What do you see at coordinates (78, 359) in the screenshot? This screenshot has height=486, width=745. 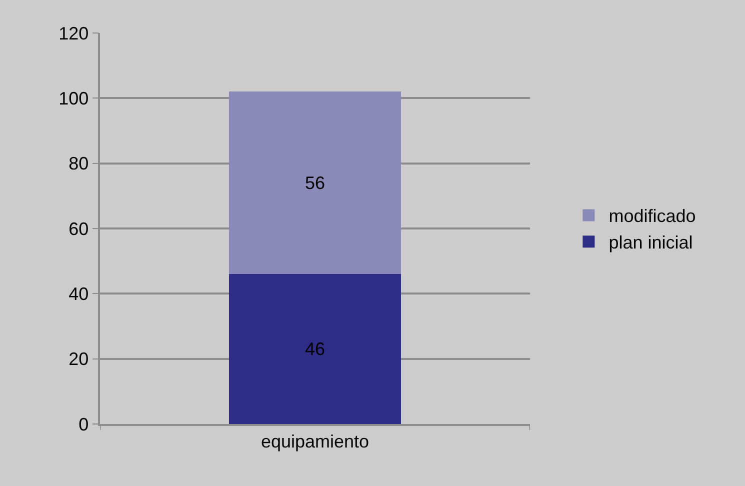 I see `y-tick-label: 20` at bounding box center [78, 359].